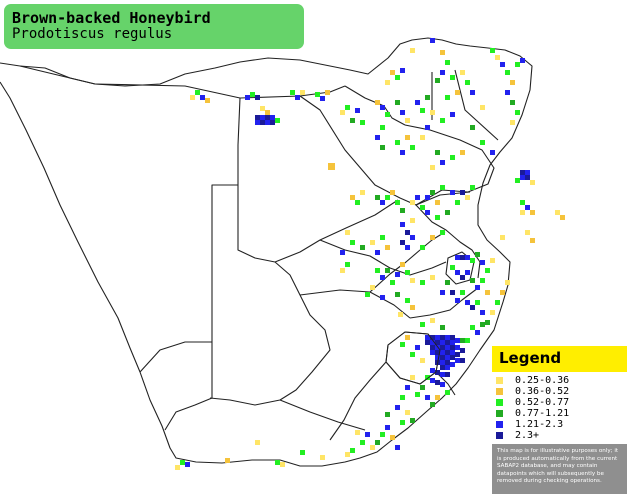 The image size is (627, 494). I want to click on legend-item-1: 0.36-0.52, so click(560, 392).